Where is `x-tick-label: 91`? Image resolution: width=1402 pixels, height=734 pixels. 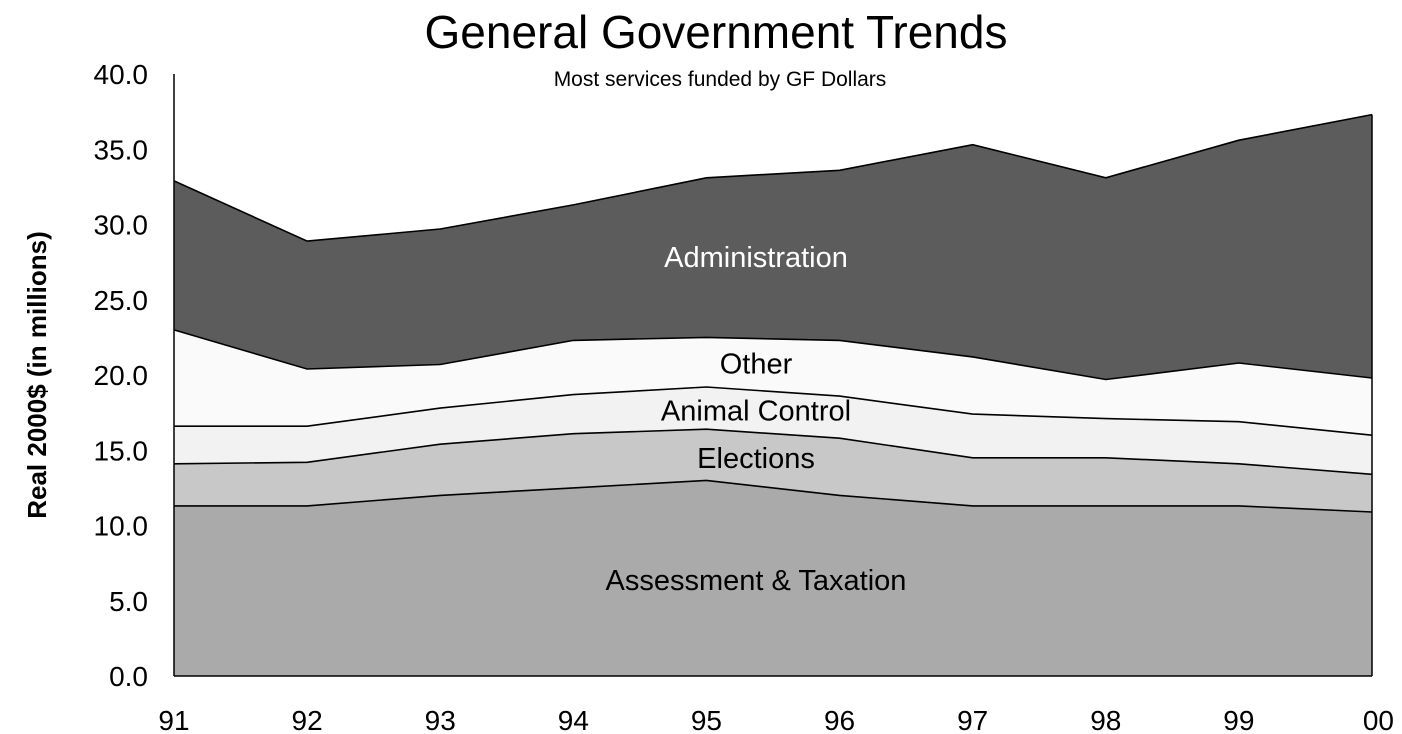 x-tick-label: 91 is located at coordinates (173, 719).